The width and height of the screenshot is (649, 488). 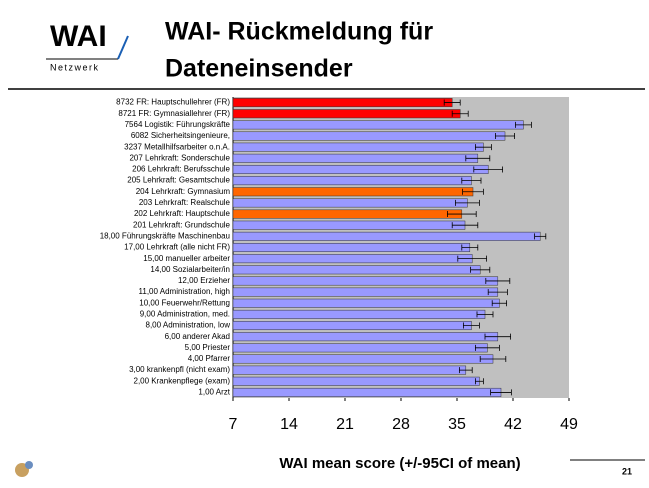 I want to click on y-tick-label: 18,00 Führungskräfte Maschinenbau, so click(x=165, y=235).